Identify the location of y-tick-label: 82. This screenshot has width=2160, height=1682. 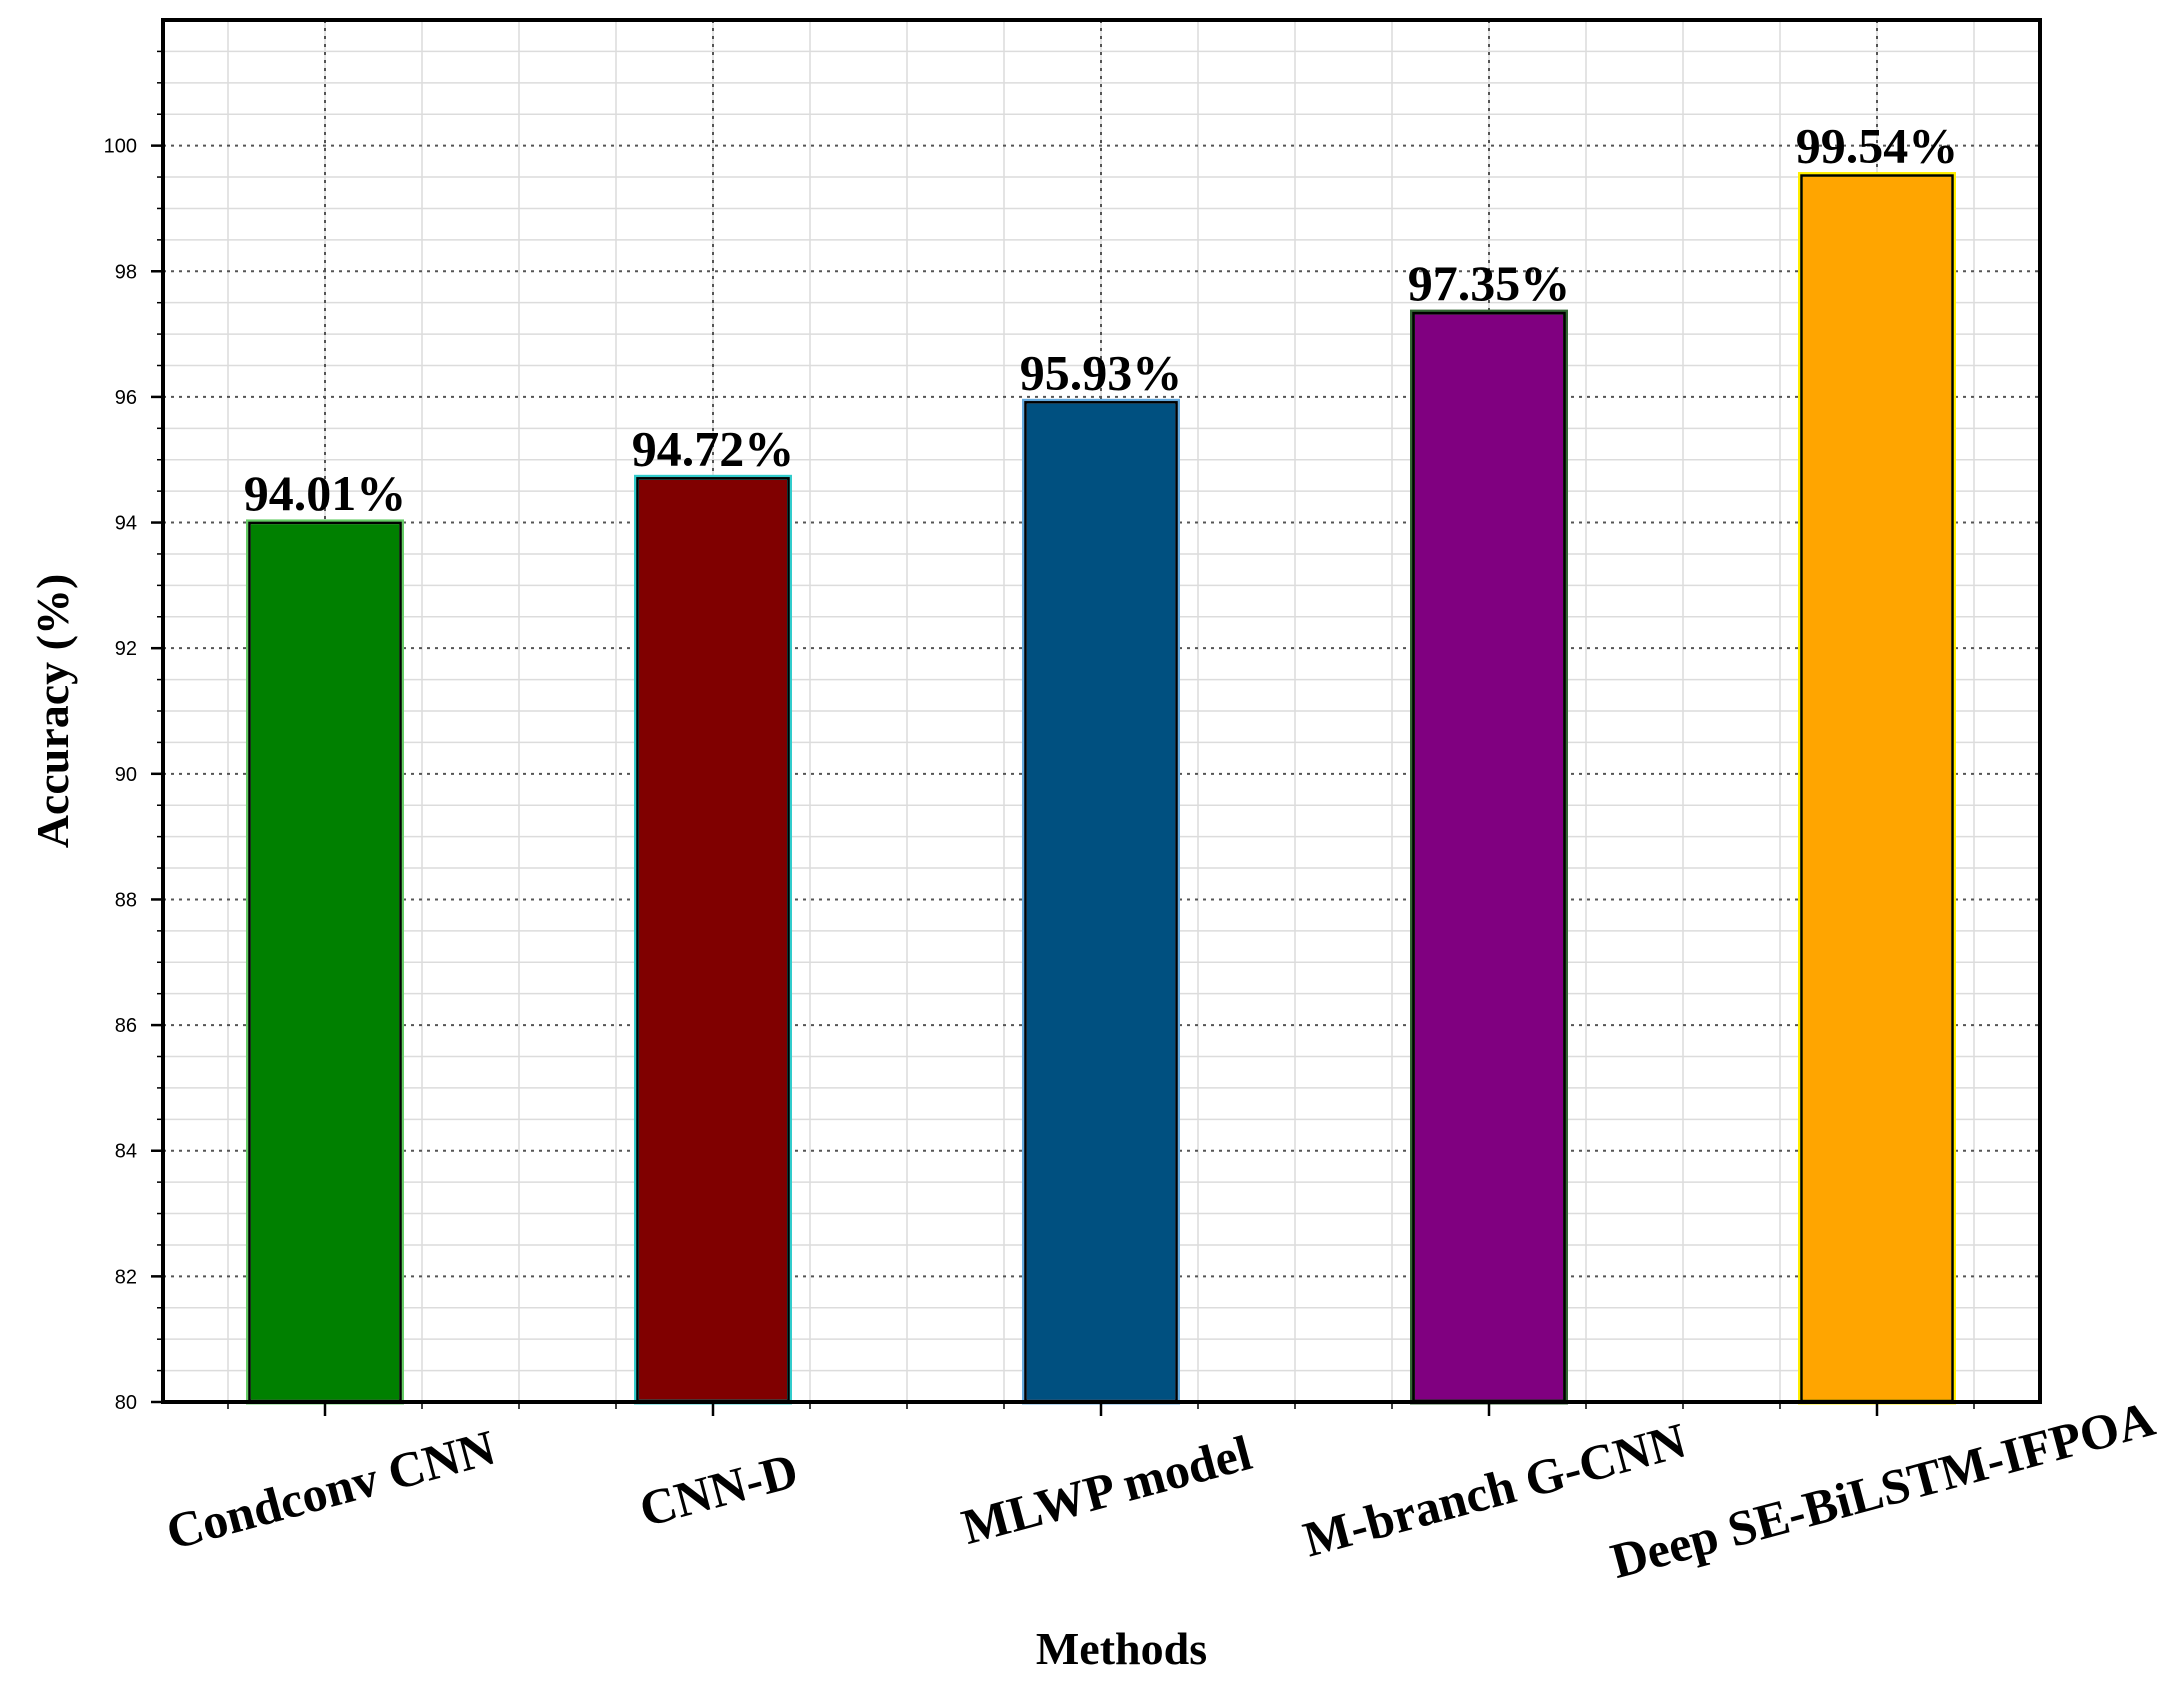
(126, 1277).